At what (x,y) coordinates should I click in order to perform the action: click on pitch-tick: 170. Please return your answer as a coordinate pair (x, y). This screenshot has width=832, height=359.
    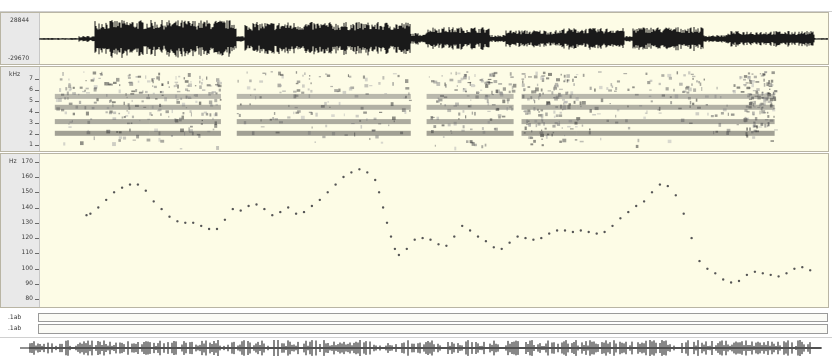
    Looking at the image, I should click on (20, 161).